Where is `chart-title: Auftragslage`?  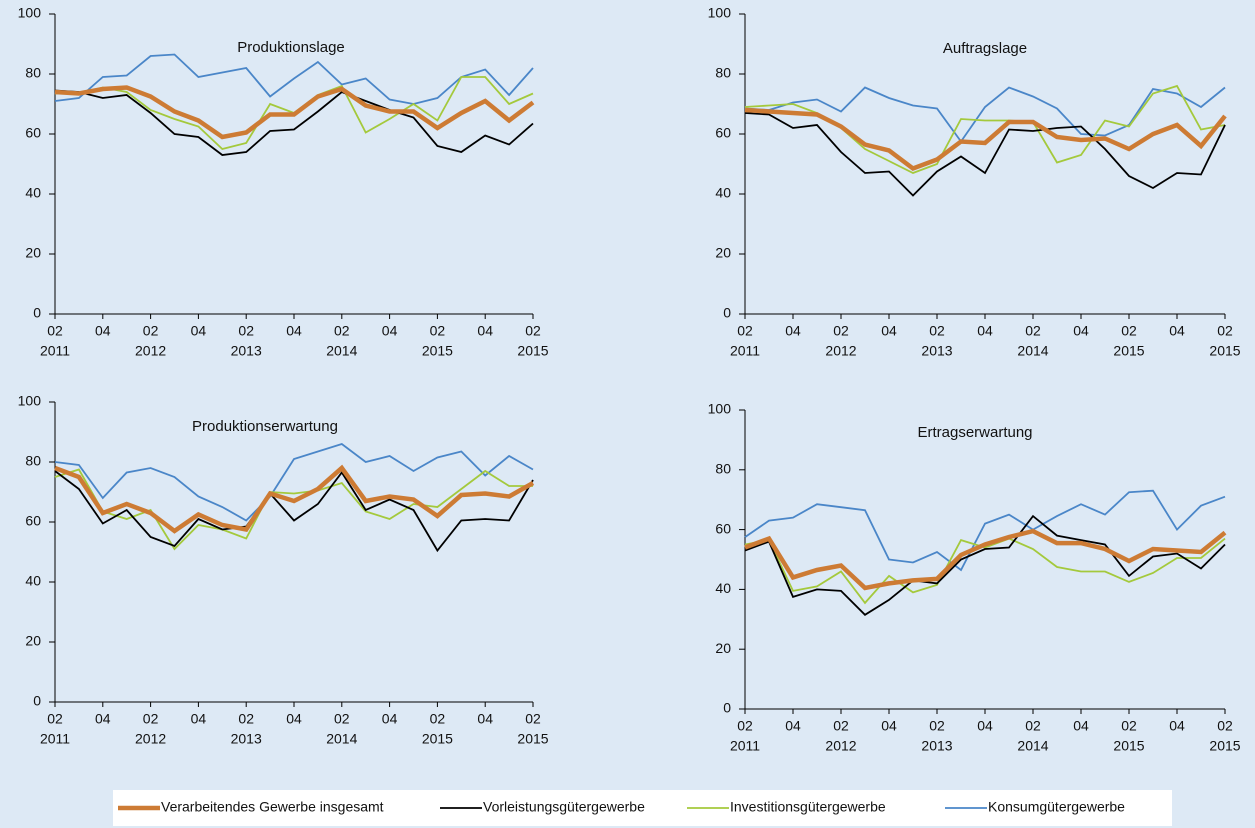
chart-title: Auftragslage is located at coordinates (985, 48).